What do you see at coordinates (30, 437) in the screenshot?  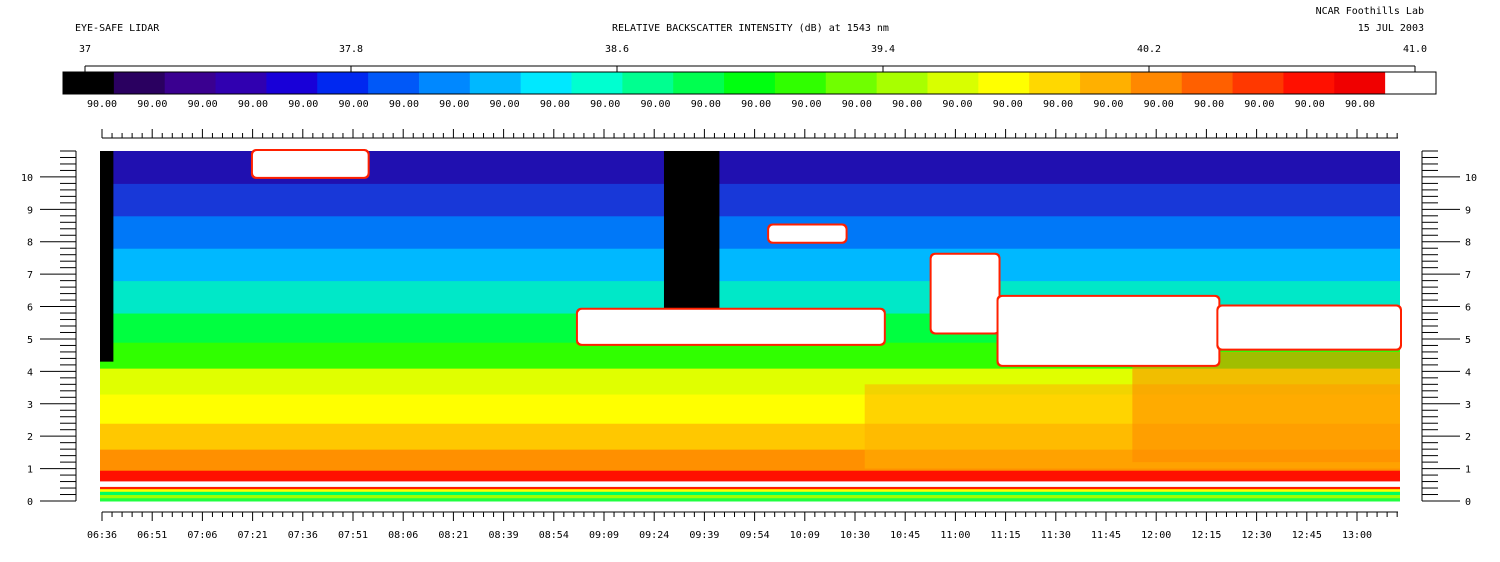 I see `y-tick-label-left: 2` at bounding box center [30, 437].